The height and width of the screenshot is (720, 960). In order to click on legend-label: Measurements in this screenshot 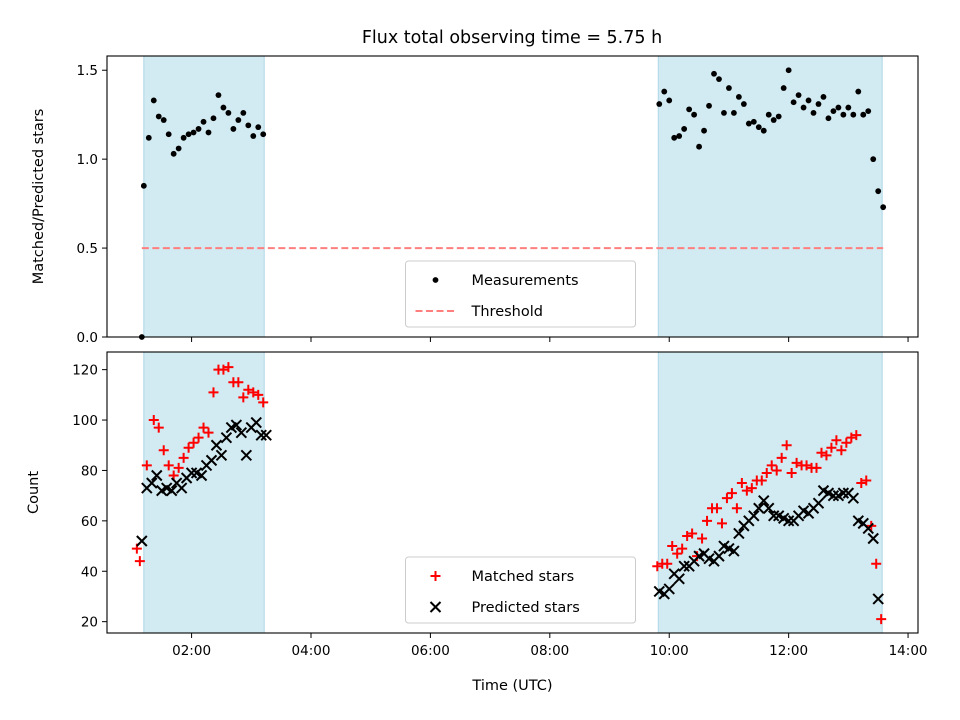, I will do `click(525, 281)`.